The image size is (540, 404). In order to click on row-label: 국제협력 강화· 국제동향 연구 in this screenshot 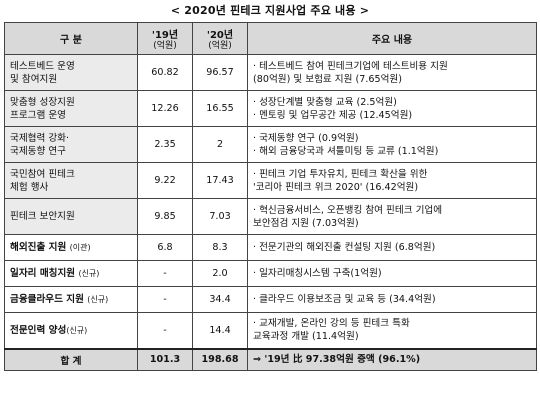, I will do `click(71, 144)`.